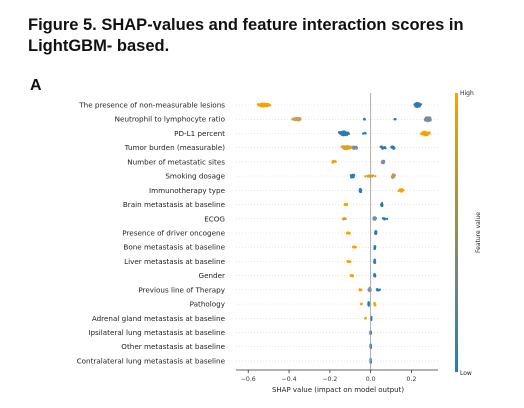 The image size is (524, 408). Describe the element at coordinates (174, 204) in the screenshot. I see `feature-label: Brain metastasis at baseline` at that location.